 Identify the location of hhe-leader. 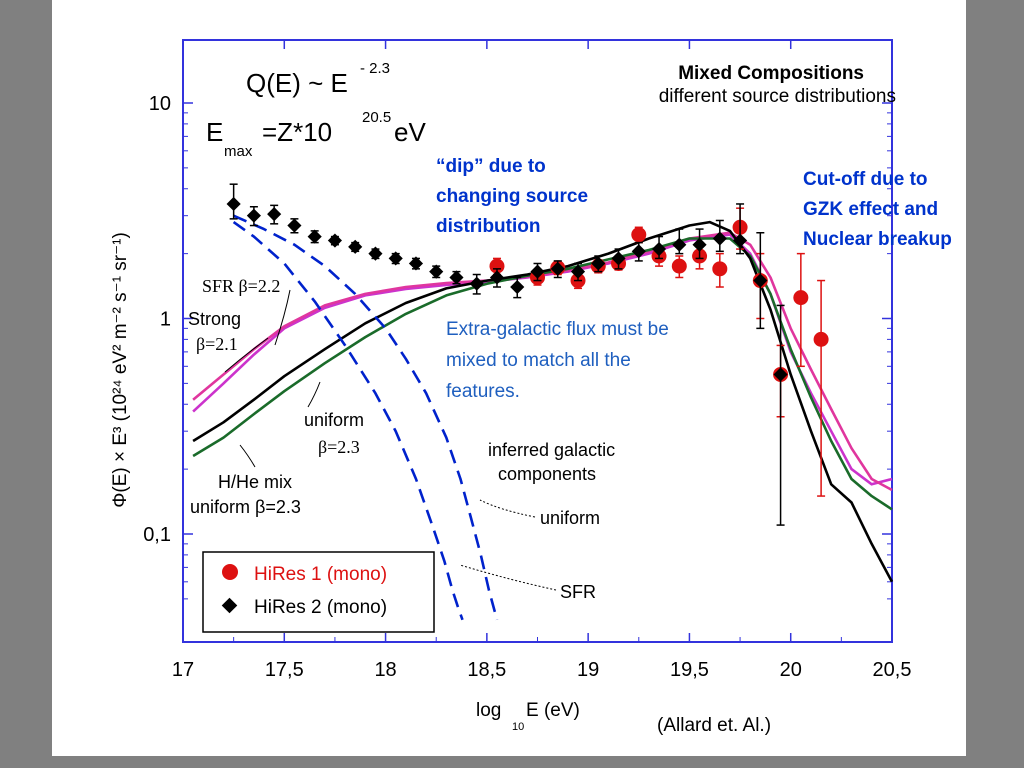
(247, 456).